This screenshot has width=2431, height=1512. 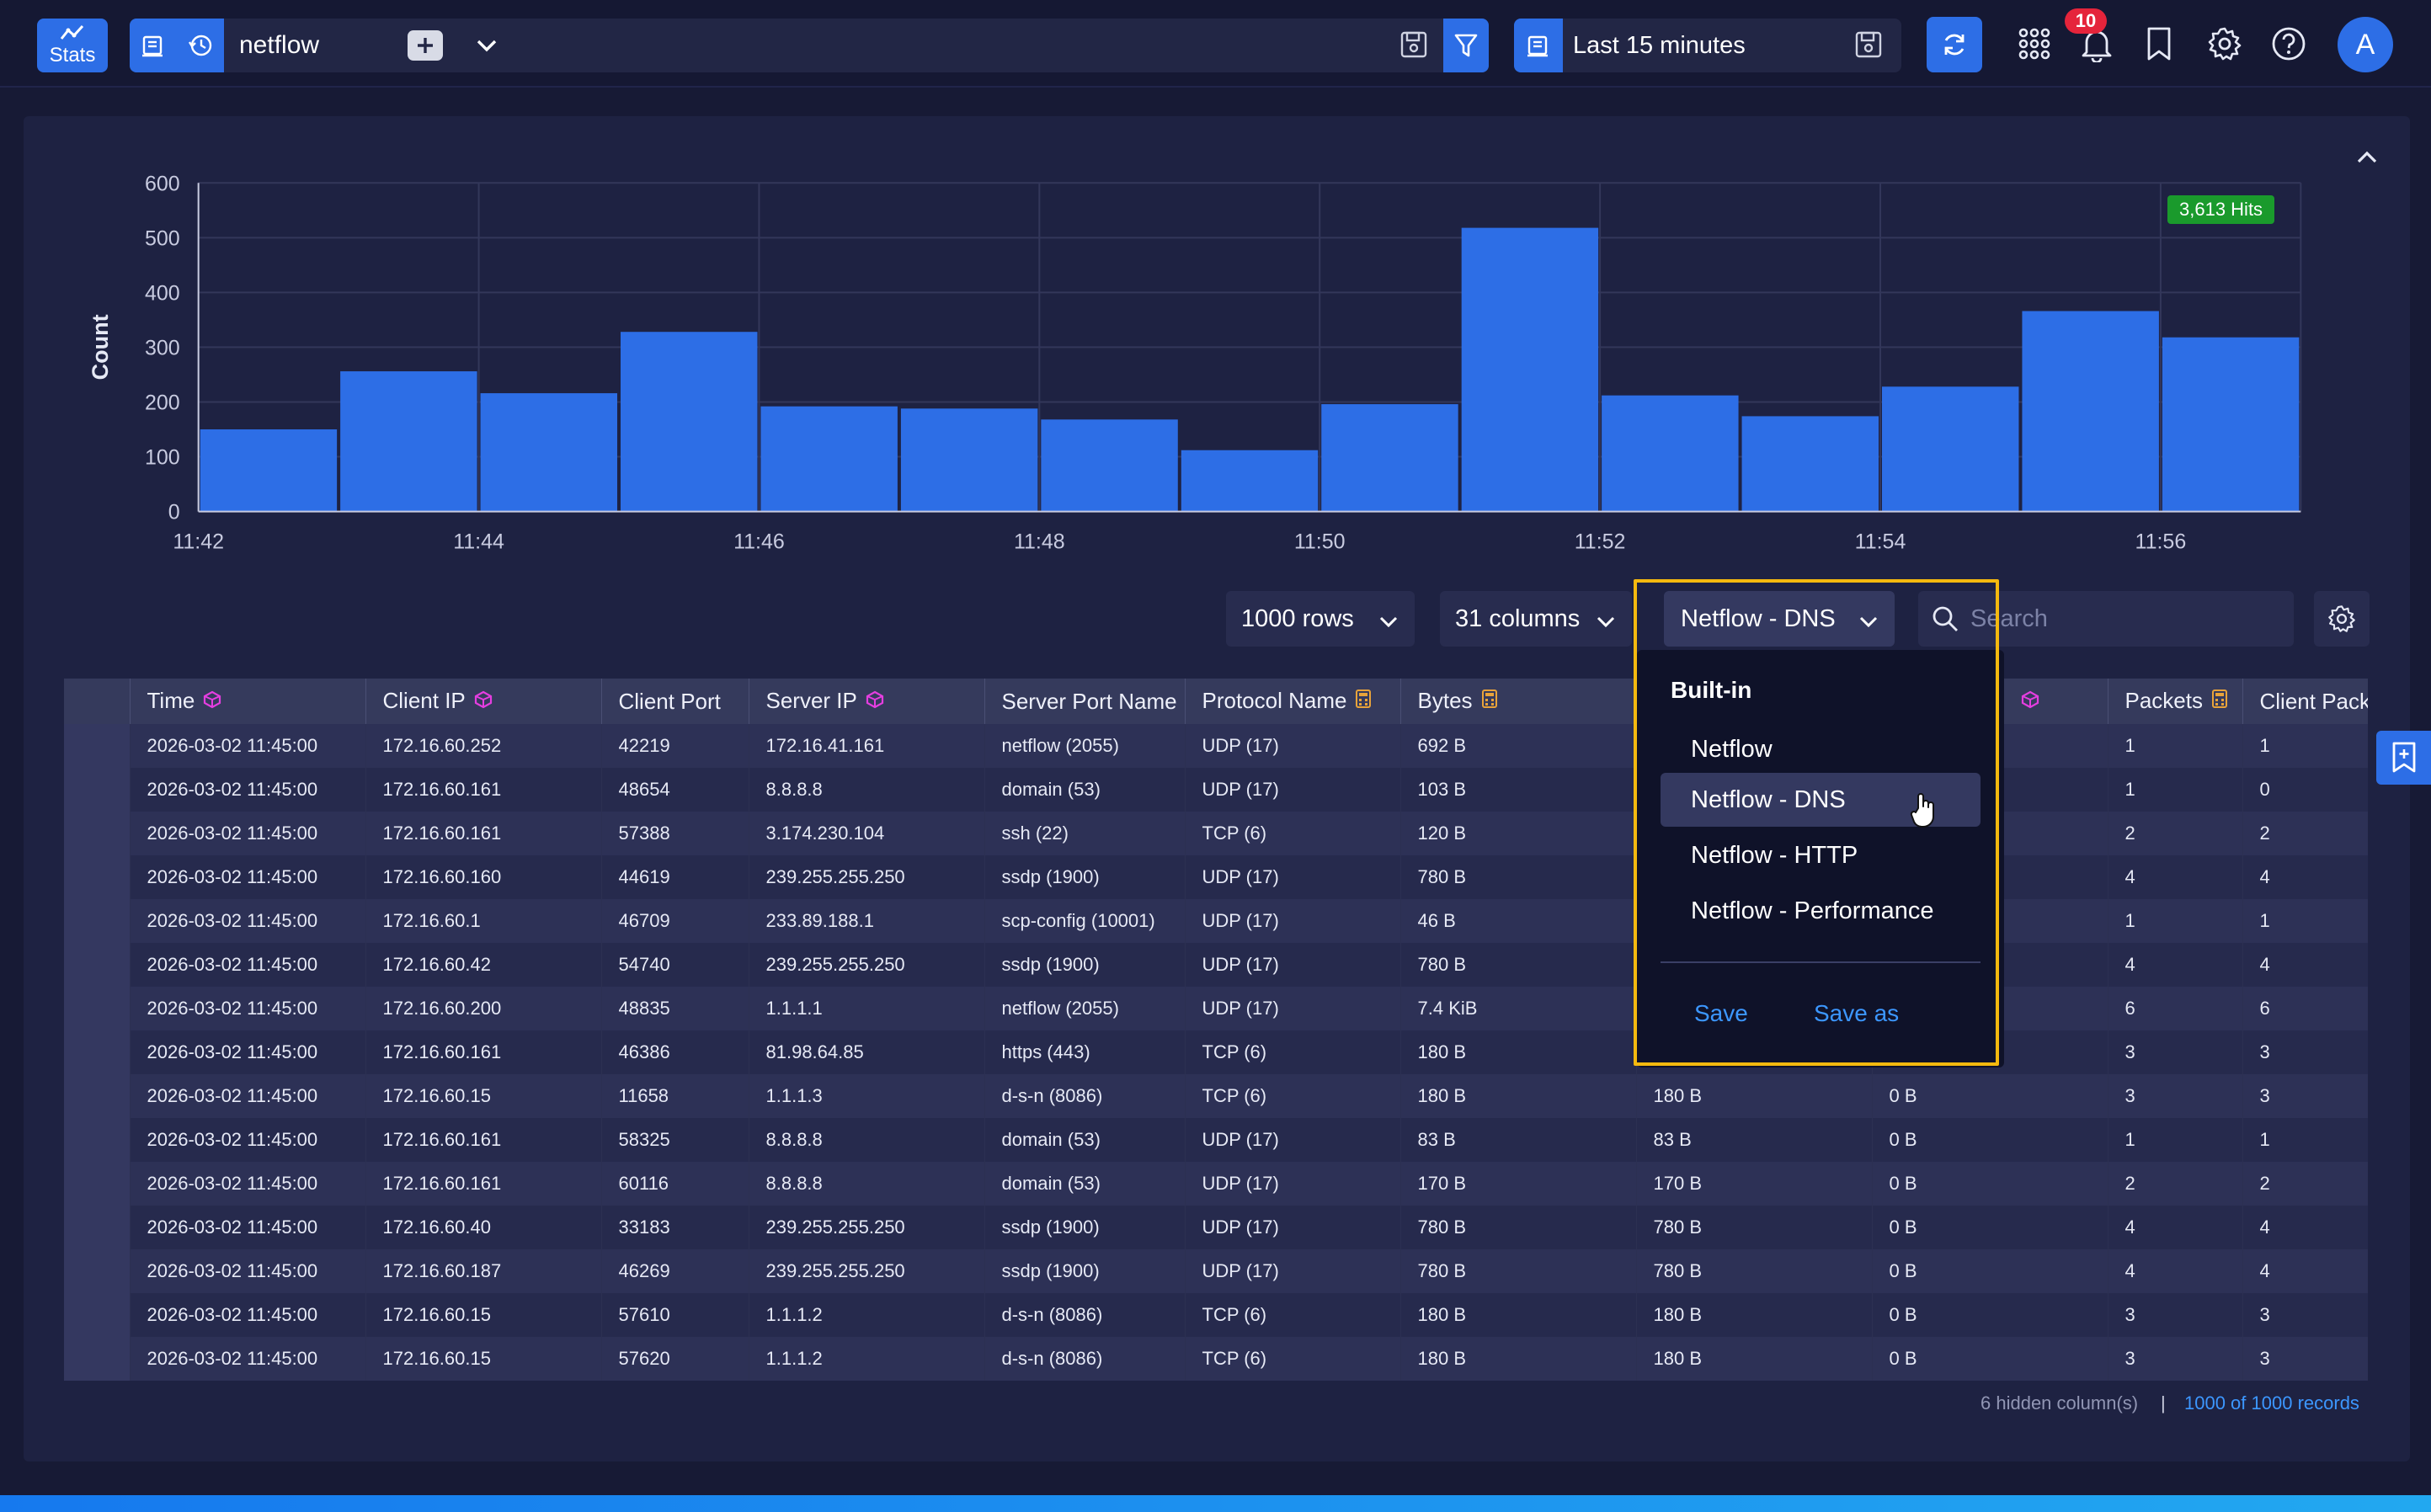 I want to click on view-select-label: Netflow - DNS, so click(x=1759, y=618).